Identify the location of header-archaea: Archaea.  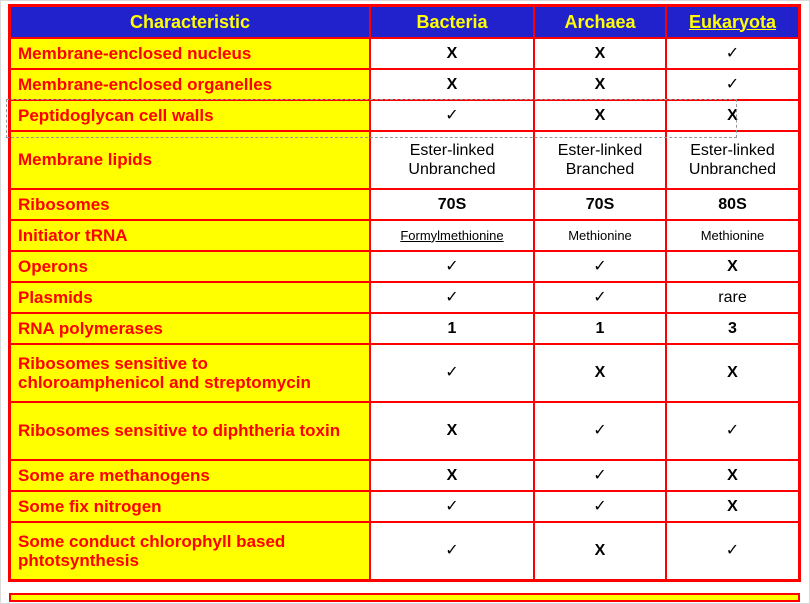
(601, 22).